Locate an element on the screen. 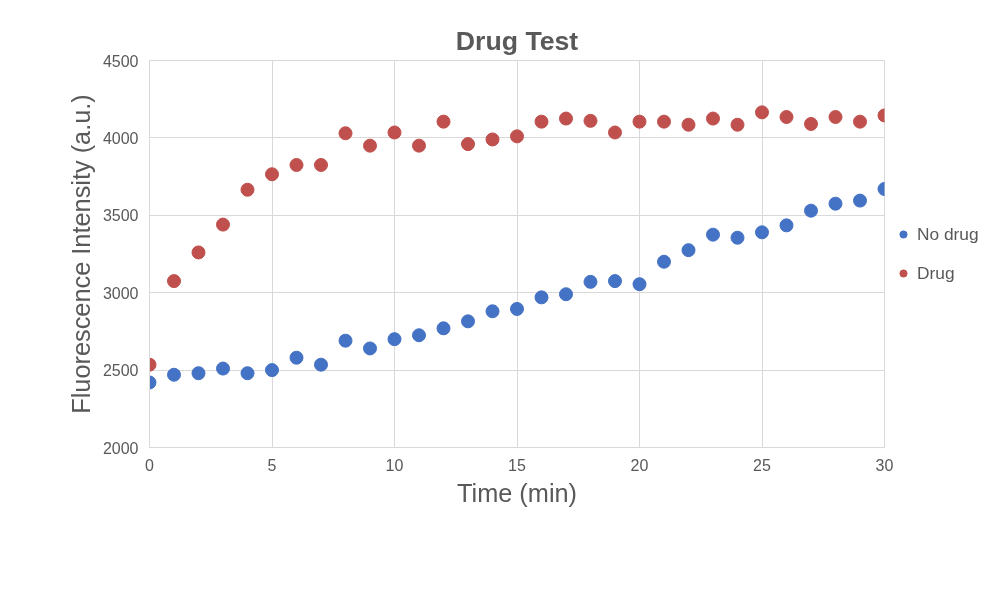 The width and height of the screenshot is (1002, 609). x-tick-label: 25 is located at coordinates (762, 465).